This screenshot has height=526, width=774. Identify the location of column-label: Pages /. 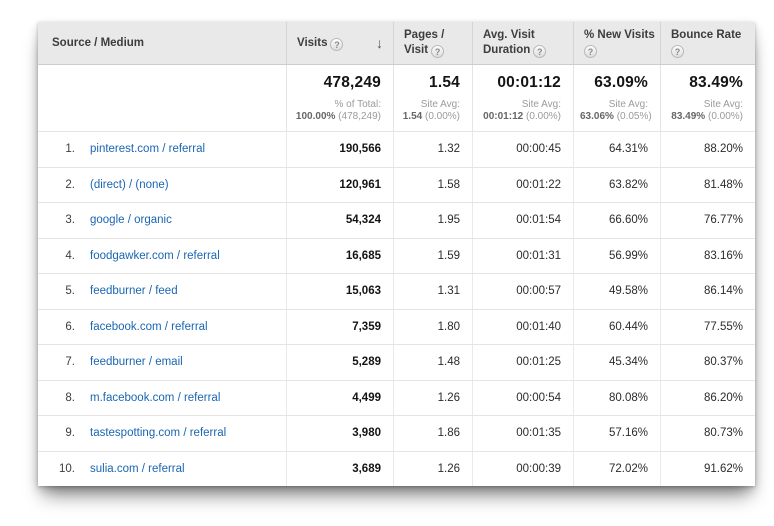
(424, 35).